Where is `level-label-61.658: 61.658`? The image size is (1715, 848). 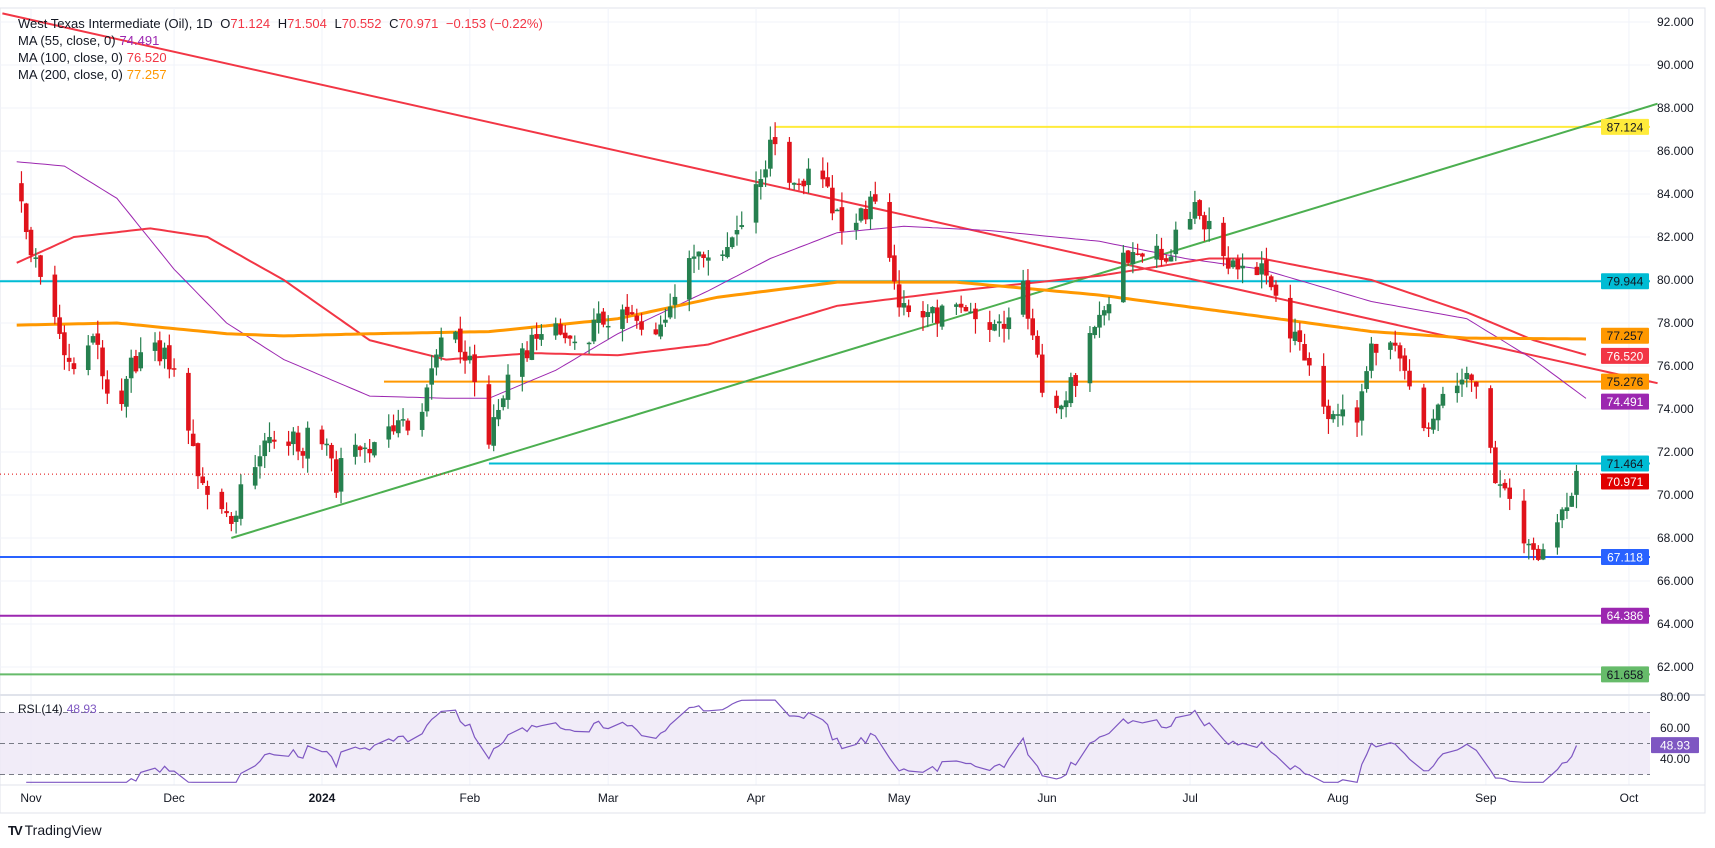
level-label-61.658: 61.658 is located at coordinates (1625, 674).